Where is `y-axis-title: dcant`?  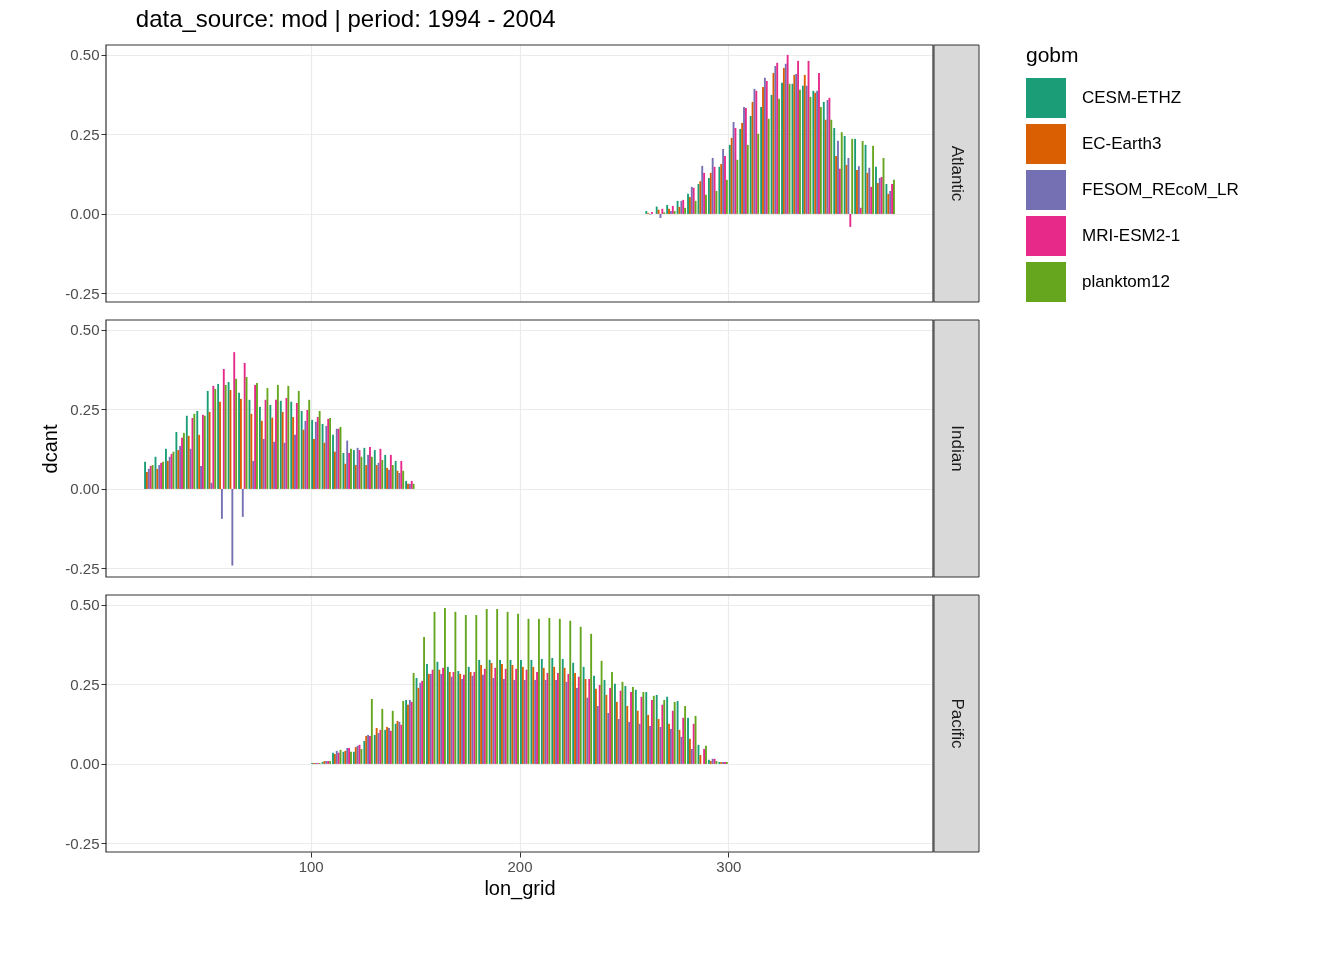 y-axis-title: dcant is located at coordinates (50, 449).